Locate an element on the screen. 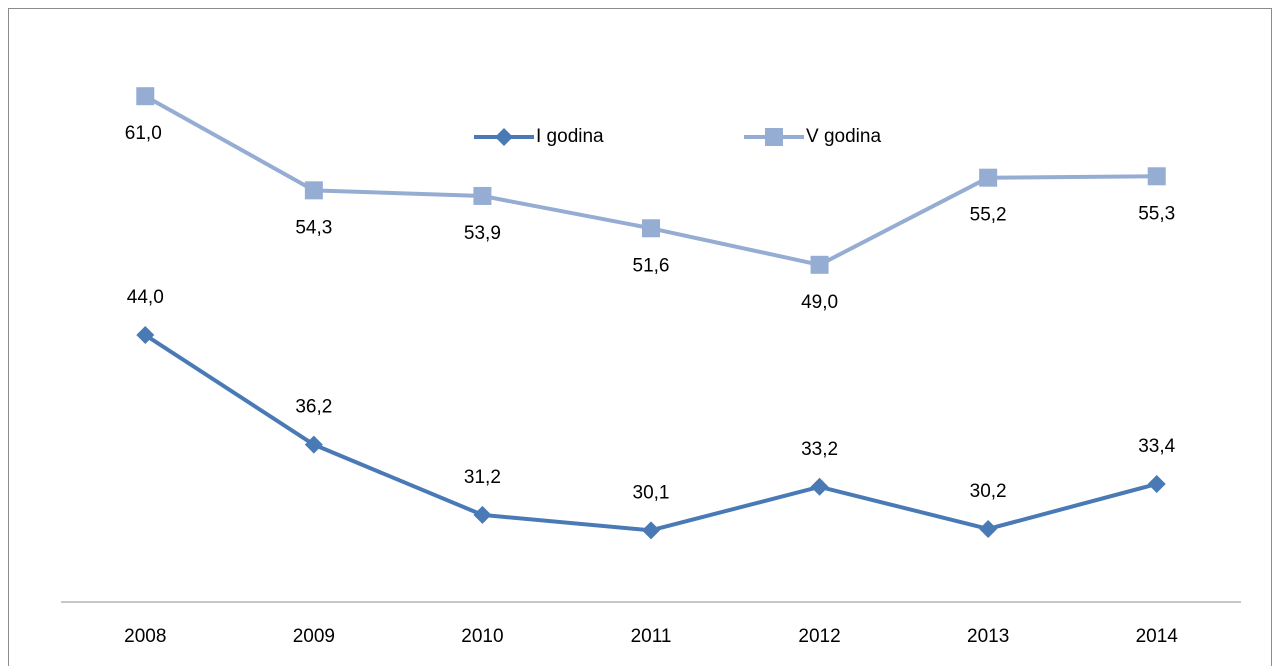 The height and width of the screenshot is (666, 1280). legend-label: I godina is located at coordinates (570, 136).